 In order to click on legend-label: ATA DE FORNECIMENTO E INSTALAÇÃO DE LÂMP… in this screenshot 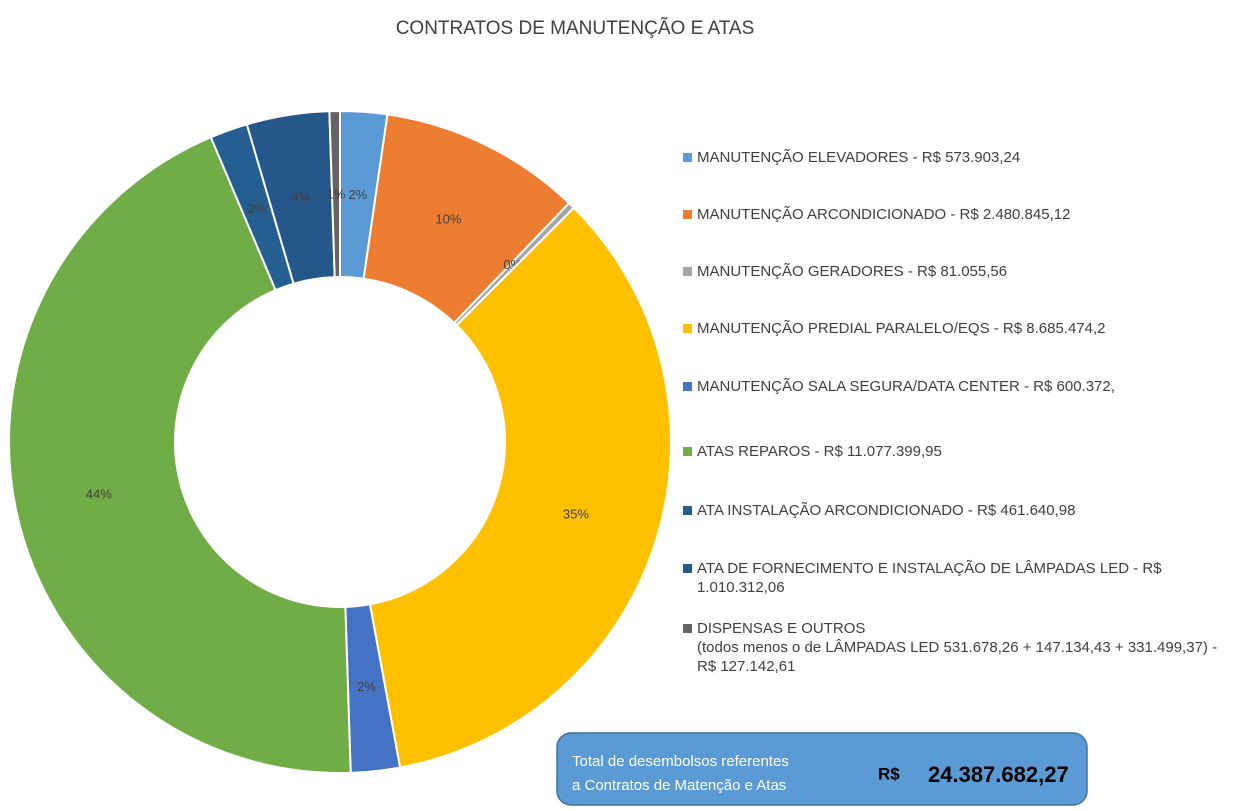, I will do `click(929, 578)`.